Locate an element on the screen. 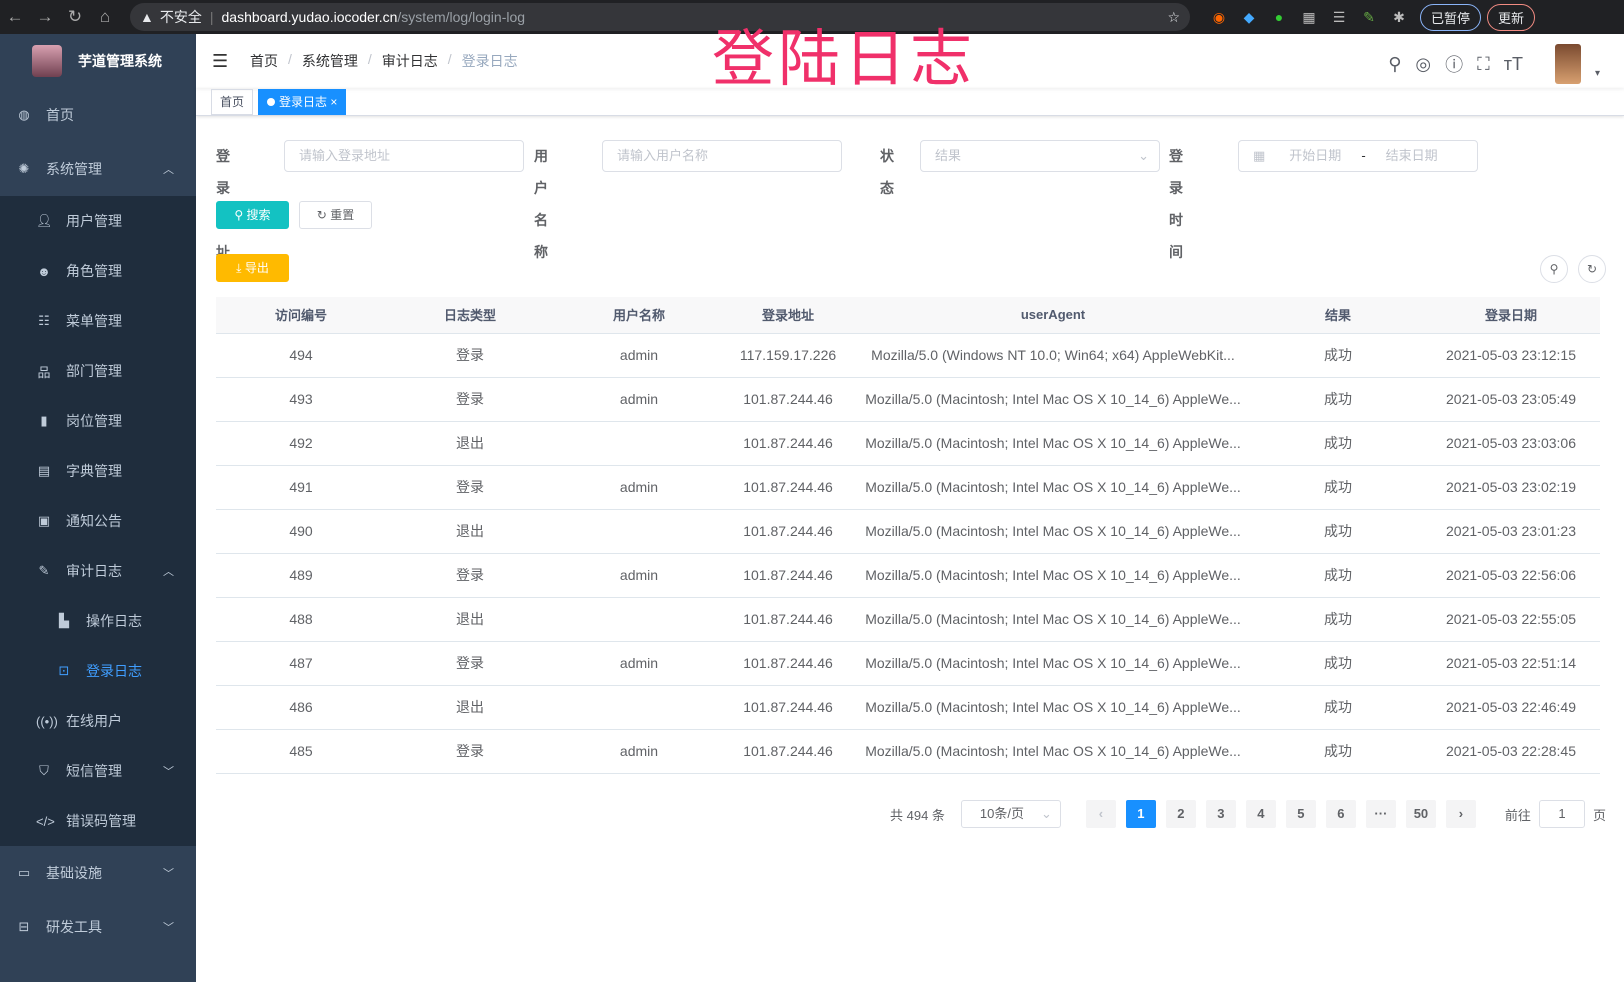 The height and width of the screenshot is (982, 1624). tag-home: 首页 is located at coordinates (232, 102).